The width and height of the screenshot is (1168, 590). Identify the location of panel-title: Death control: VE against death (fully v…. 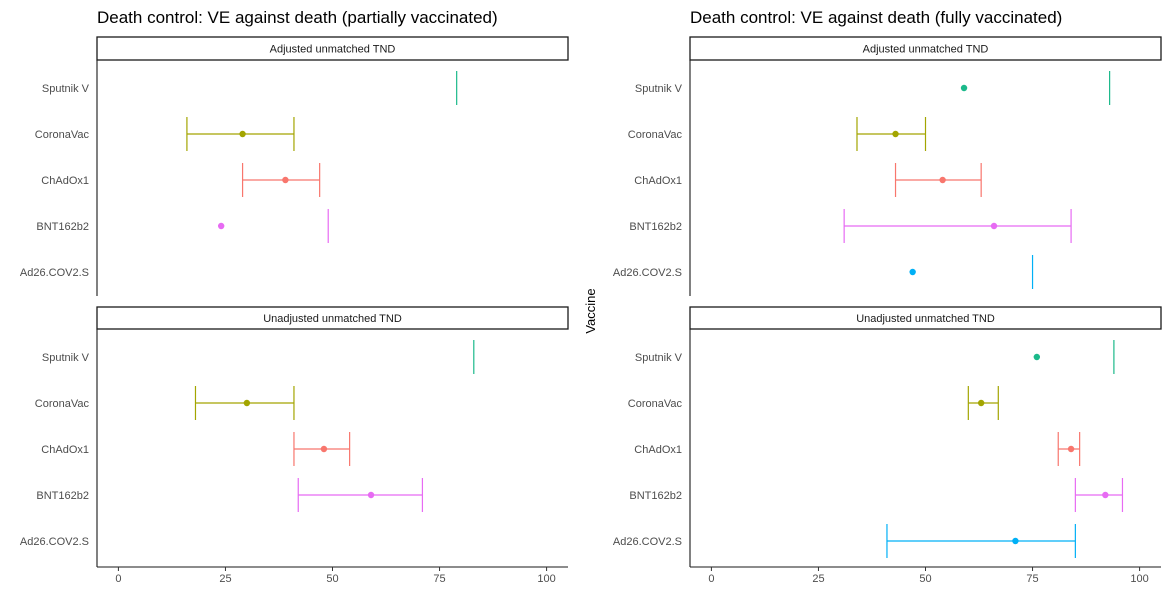
(876, 17).